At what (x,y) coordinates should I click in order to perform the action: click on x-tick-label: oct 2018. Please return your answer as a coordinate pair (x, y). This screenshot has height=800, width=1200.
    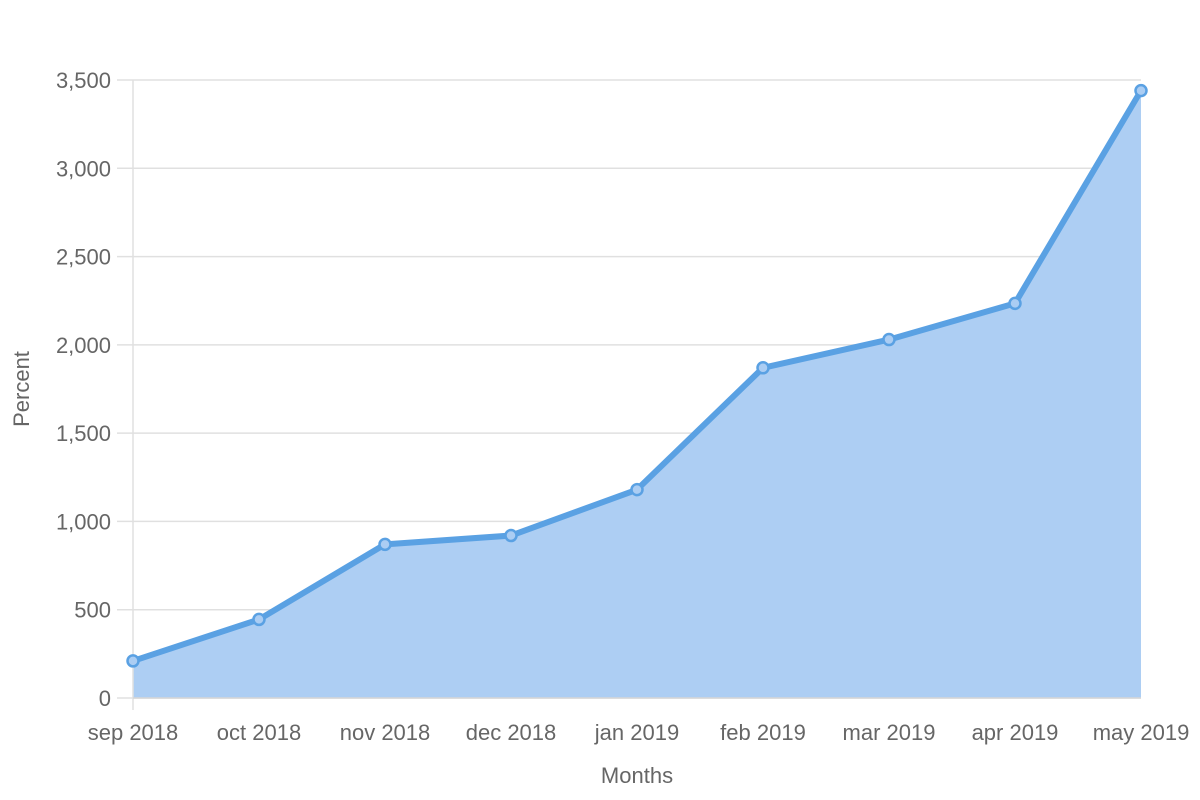
    Looking at the image, I should click on (259, 732).